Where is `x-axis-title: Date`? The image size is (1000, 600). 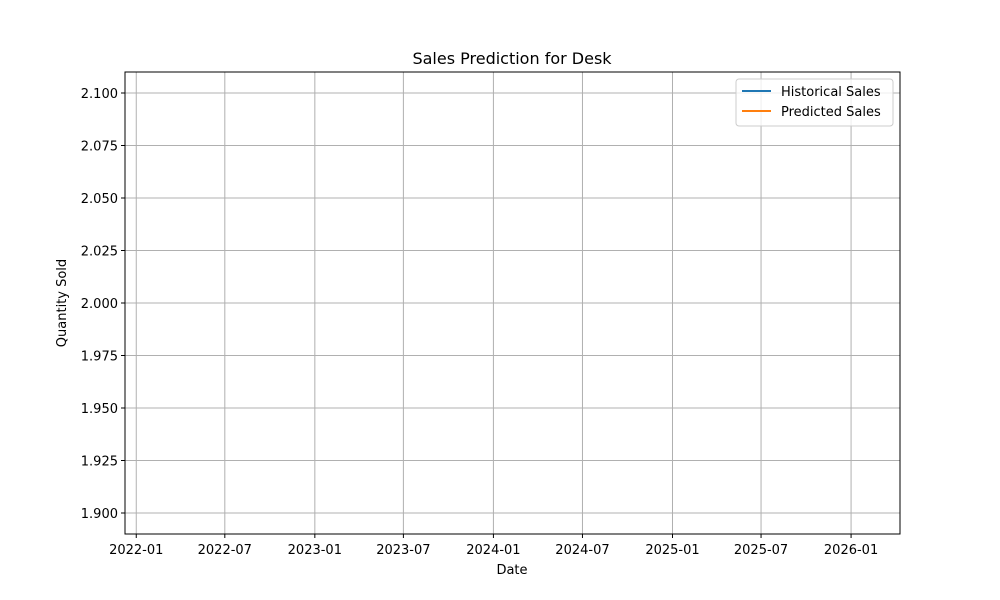 x-axis-title: Date is located at coordinates (511, 570).